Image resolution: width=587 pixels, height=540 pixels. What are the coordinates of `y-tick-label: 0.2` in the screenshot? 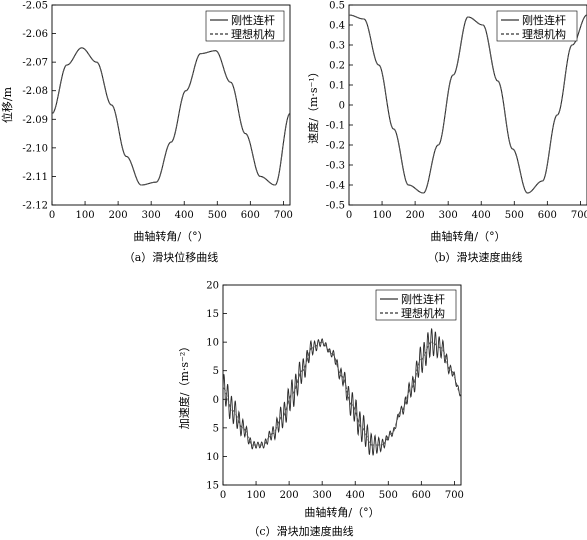 It's located at (337, 66).